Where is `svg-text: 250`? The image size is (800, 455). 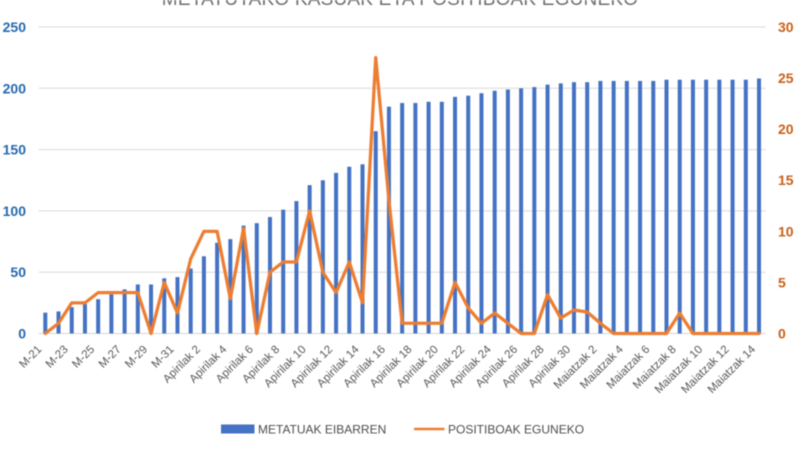
svg-text: 250 is located at coordinates (15, 27).